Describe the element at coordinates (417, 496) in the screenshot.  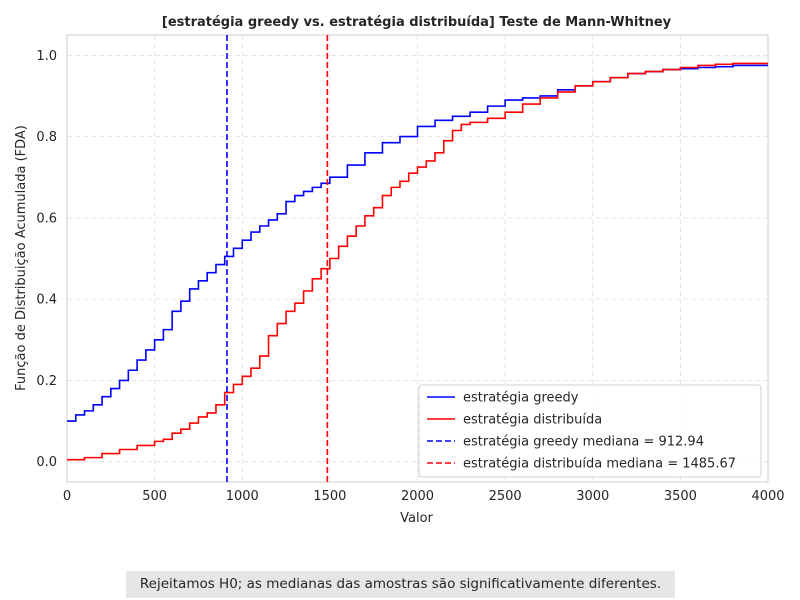
I see `x-tick-label: 2000` at that location.